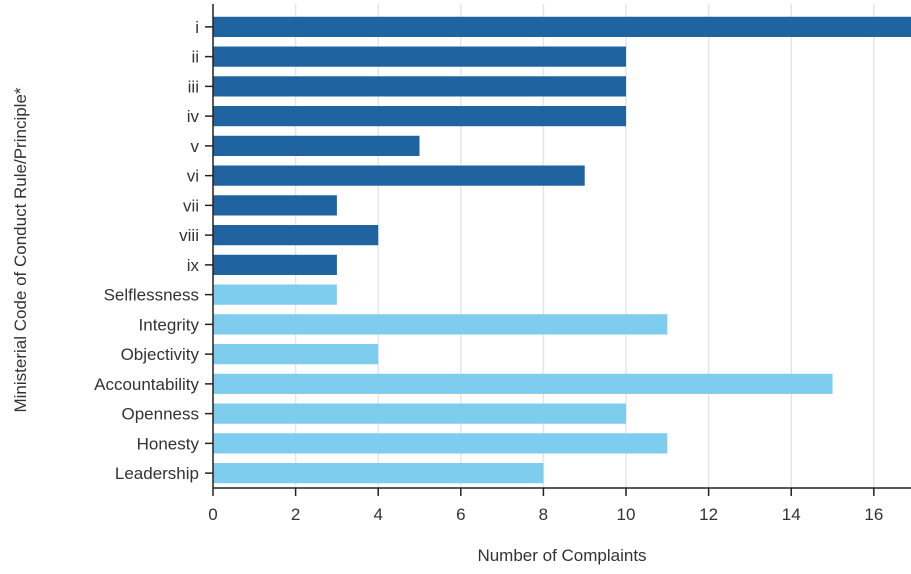 Image resolution: width=911 pixels, height=574 pixels. What do you see at coordinates (193, 176) in the screenshot?
I see `y-tick-label: vi` at bounding box center [193, 176].